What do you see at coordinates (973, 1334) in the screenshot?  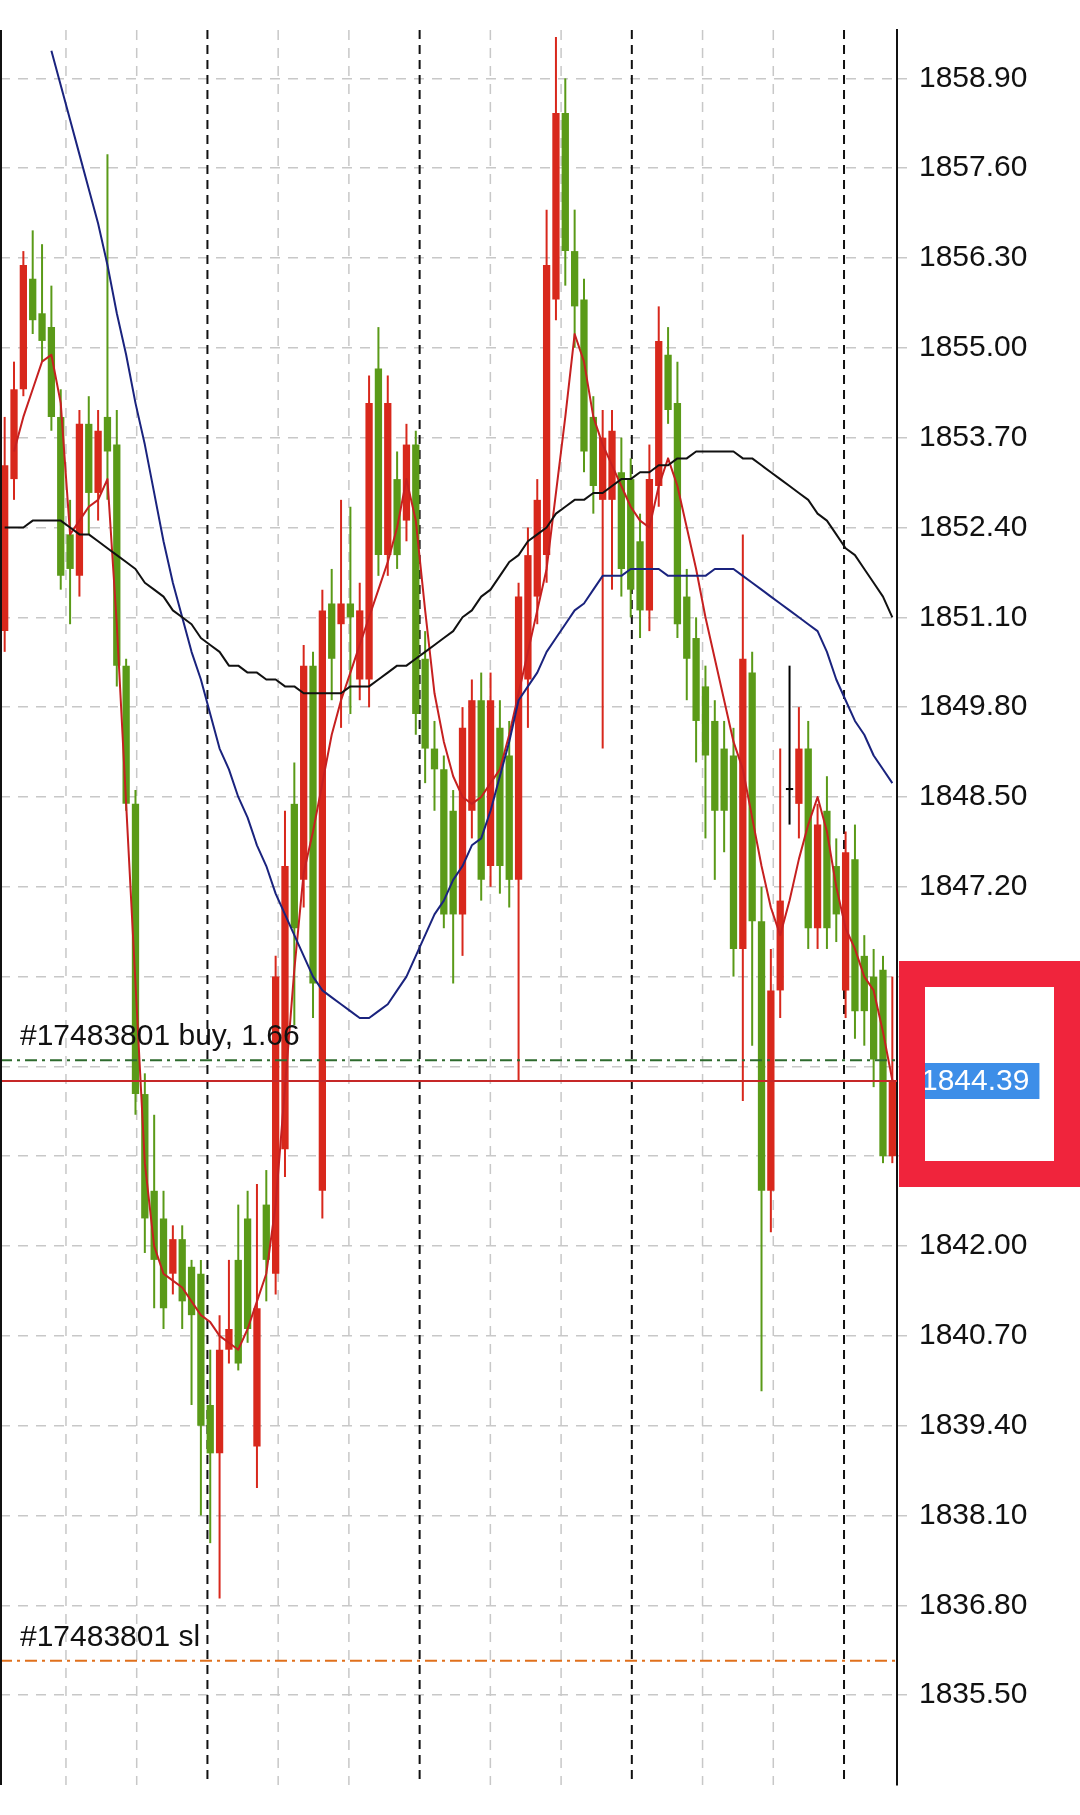 I see `y-tick-label: 1840.70` at bounding box center [973, 1334].